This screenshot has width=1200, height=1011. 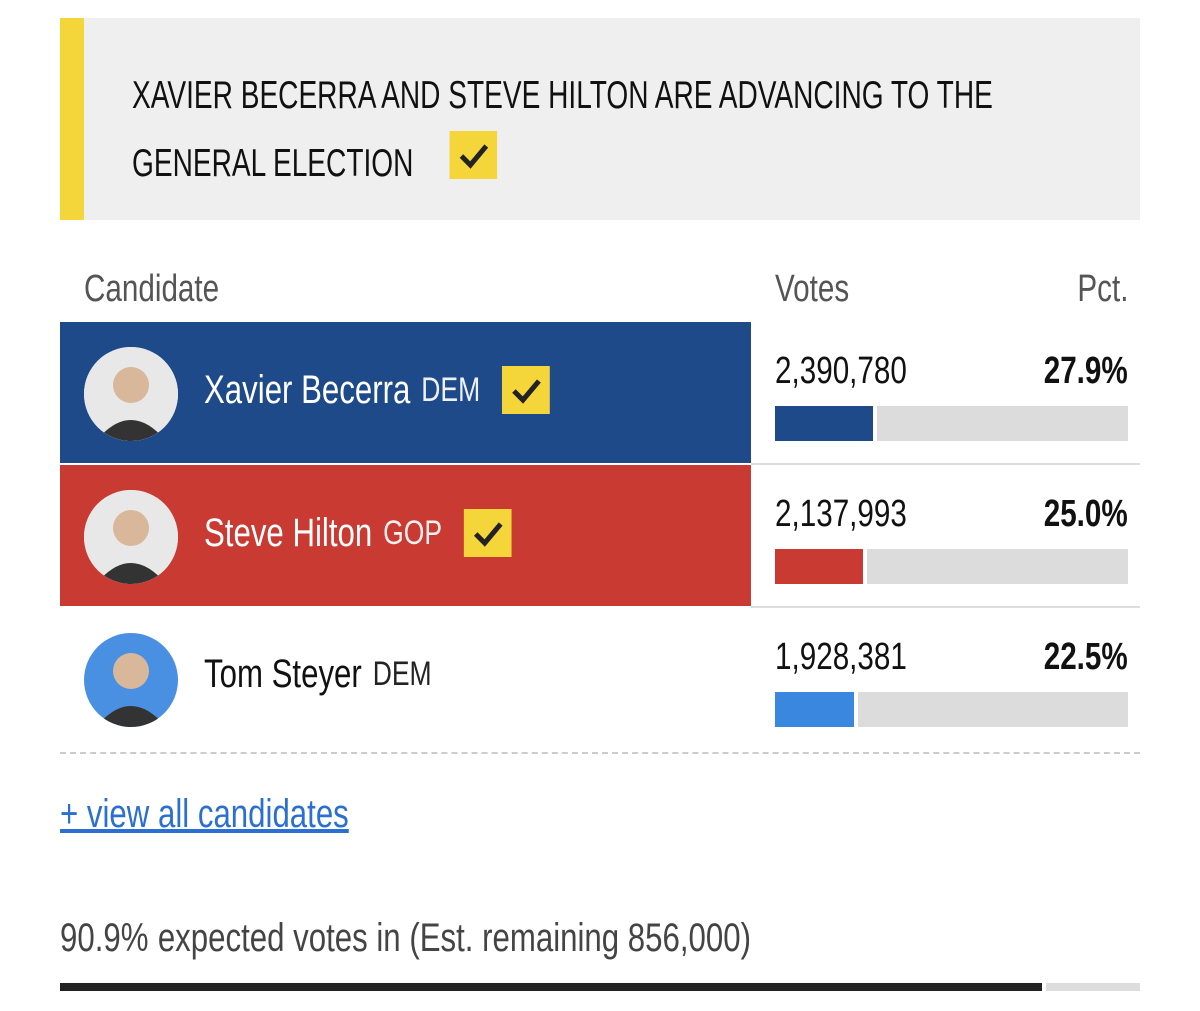 What do you see at coordinates (841, 371) in the screenshot?
I see `votes: 2,390,780` at bounding box center [841, 371].